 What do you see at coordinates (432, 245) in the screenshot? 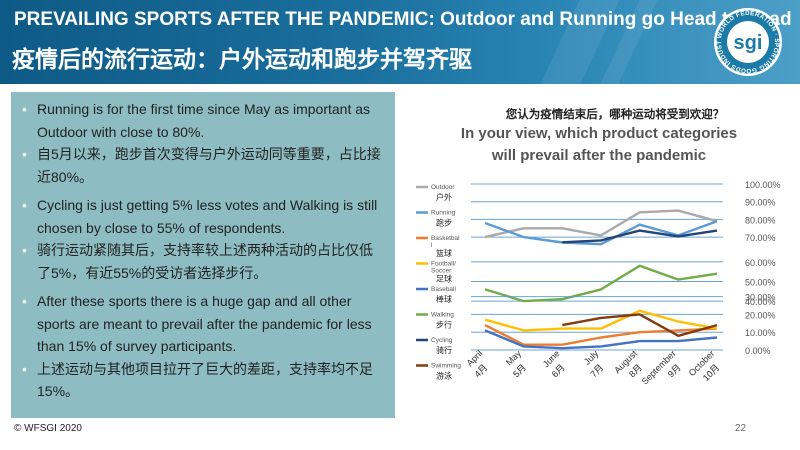
I see `legend-label-cont: l` at bounding box center [432, 245].